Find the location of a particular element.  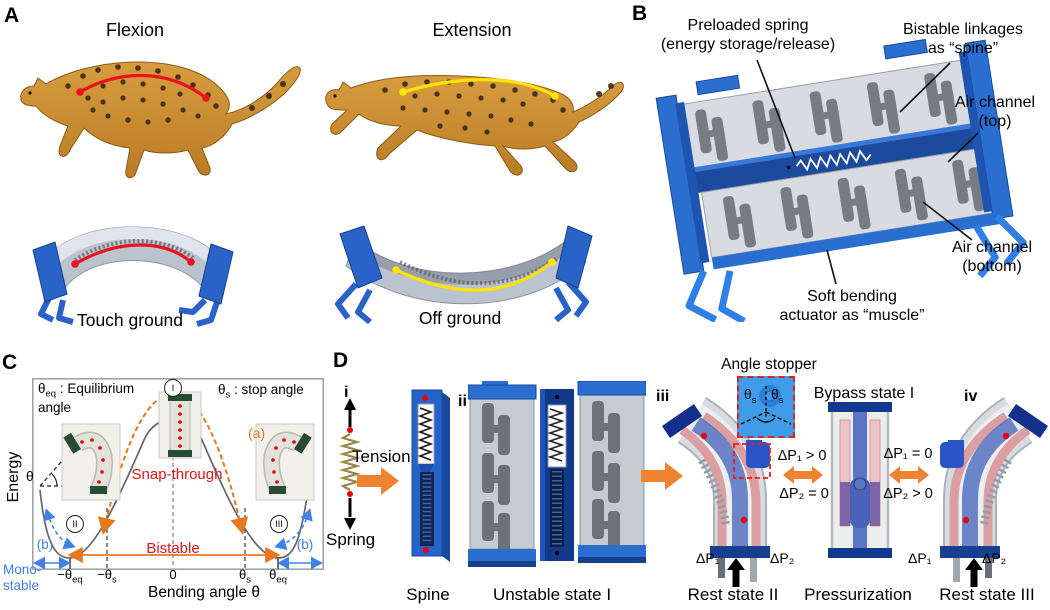

angle-stopper-diagram is located at coordinates (766, 405).